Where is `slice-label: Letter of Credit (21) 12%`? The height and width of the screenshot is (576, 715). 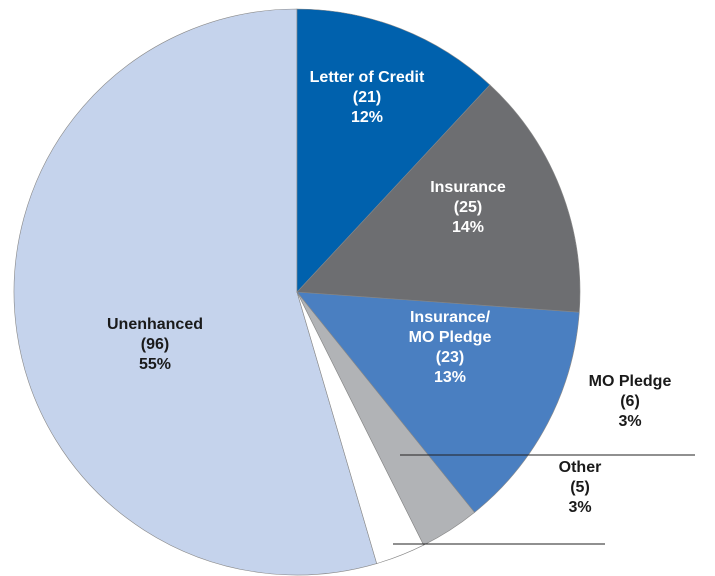 slice-label: Letter of Credit (21) 12% is located at coordinates (367, 98).